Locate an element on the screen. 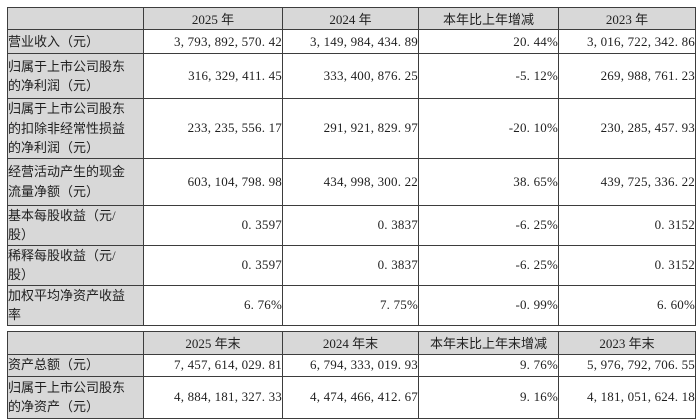 This screenshot has height=419, width=700. table-cell: 4, 181, 051, 624. 18 is located at coordinates (627, 397).